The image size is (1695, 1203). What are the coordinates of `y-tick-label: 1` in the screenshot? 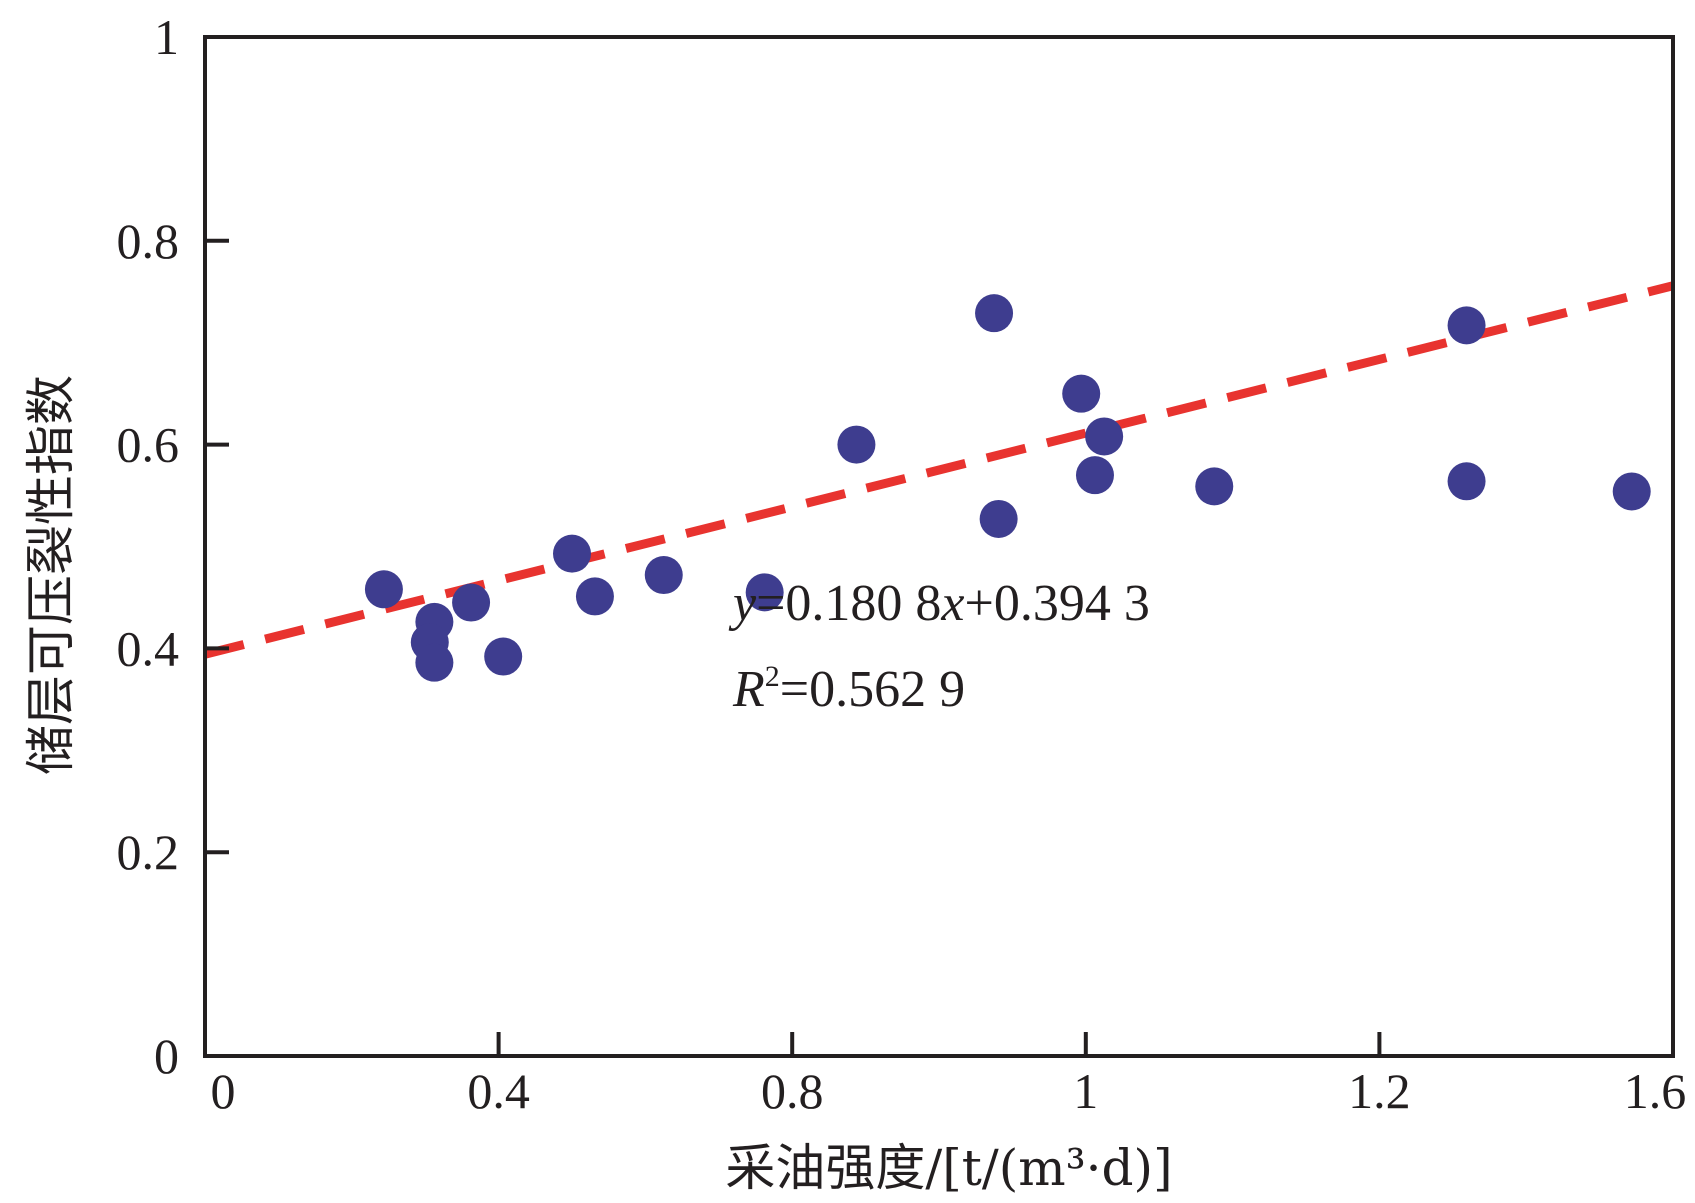 It's located at (166, 37).